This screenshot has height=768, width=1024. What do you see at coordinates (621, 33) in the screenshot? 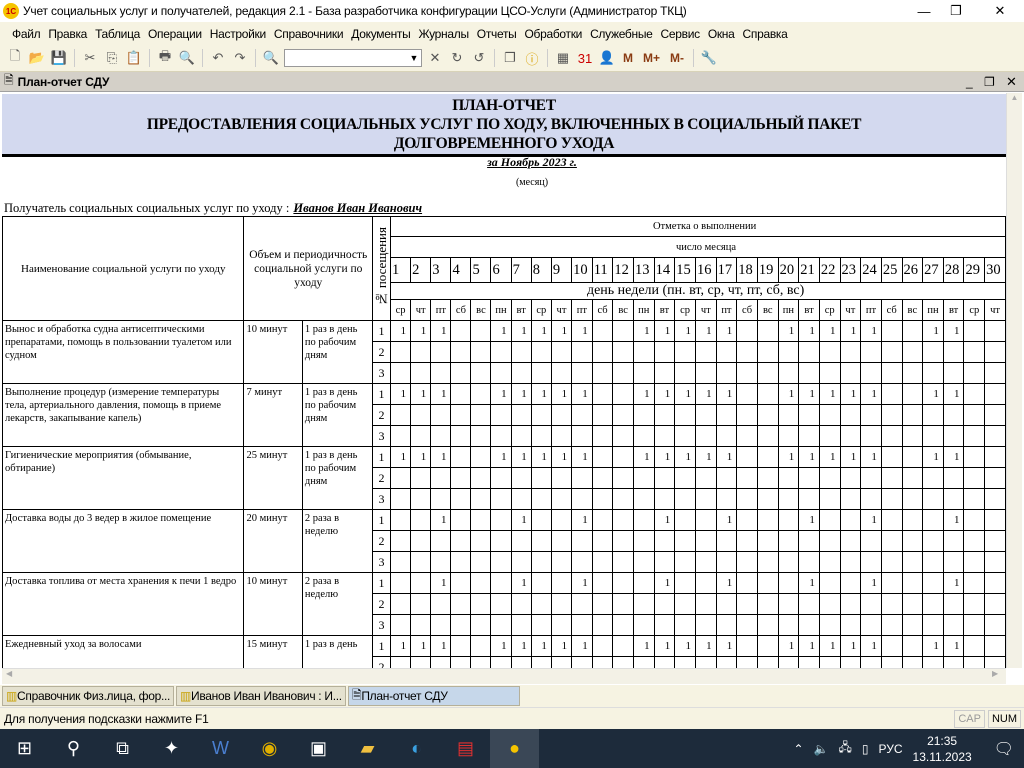
I see `menu-item: Служебные` at bounding box center [621, 33].